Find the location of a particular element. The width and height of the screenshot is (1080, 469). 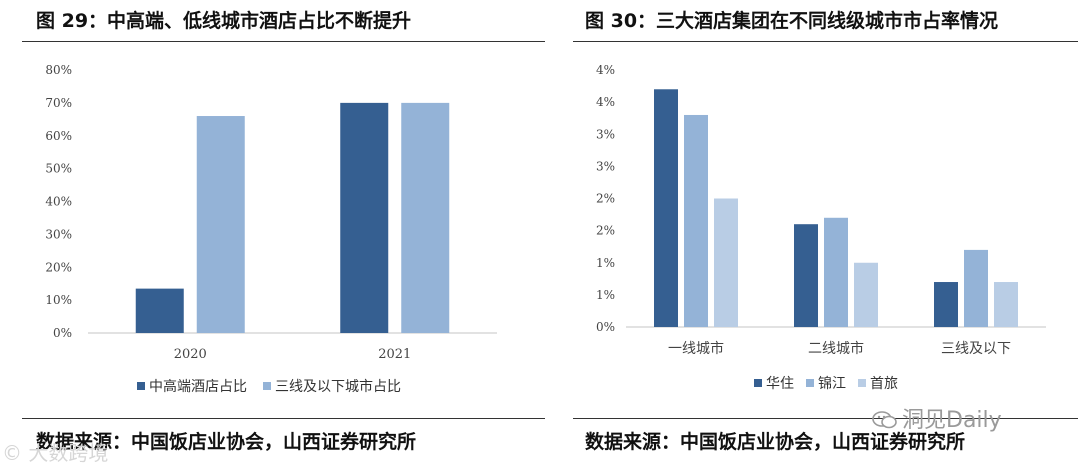

right-source-note: 数据来源：中国饭店业协会，山西证券研究所 is located at coordinates (775, 442).